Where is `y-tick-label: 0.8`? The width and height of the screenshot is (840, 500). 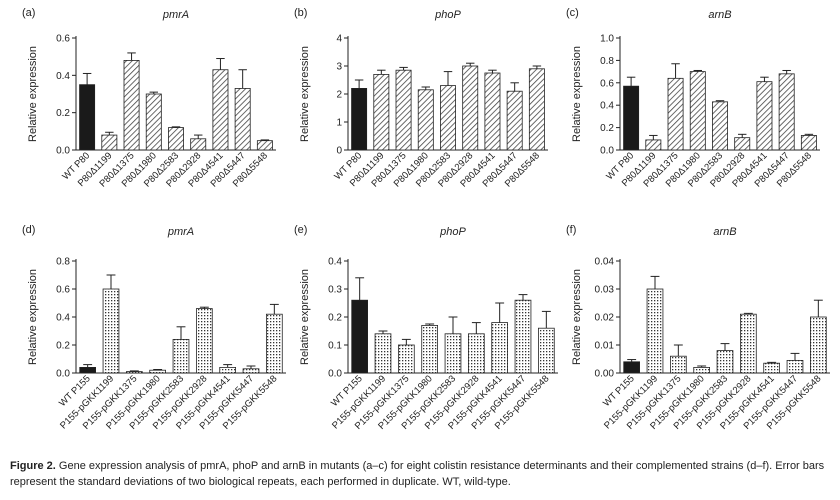
y-tick-label: 0.8 is located at coordinates (607, 61).